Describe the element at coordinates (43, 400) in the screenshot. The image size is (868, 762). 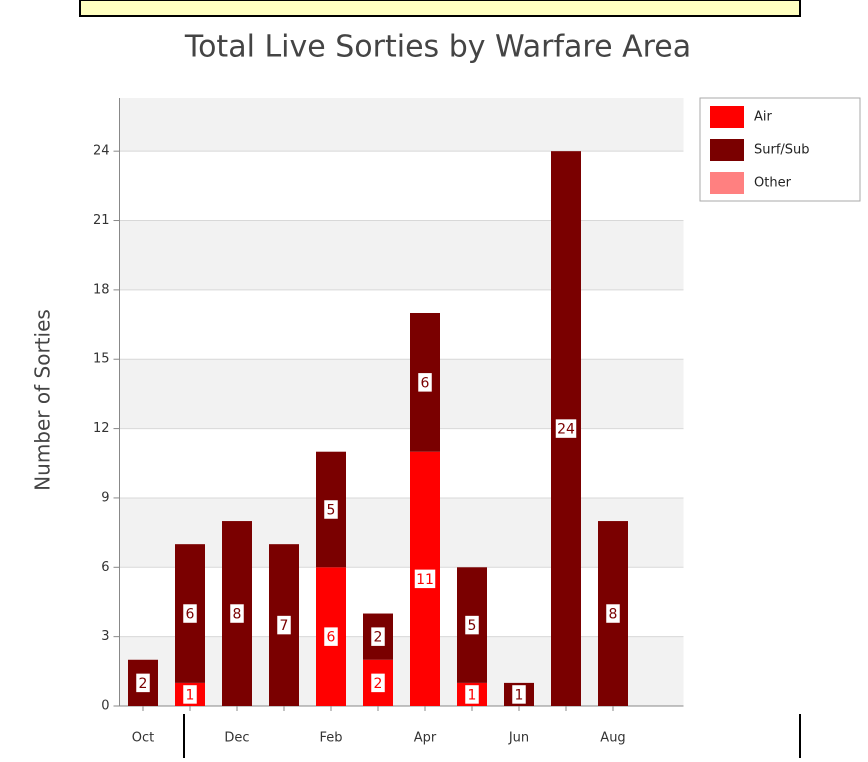
I see `y-axis-label: Number of Sorties` at that location.